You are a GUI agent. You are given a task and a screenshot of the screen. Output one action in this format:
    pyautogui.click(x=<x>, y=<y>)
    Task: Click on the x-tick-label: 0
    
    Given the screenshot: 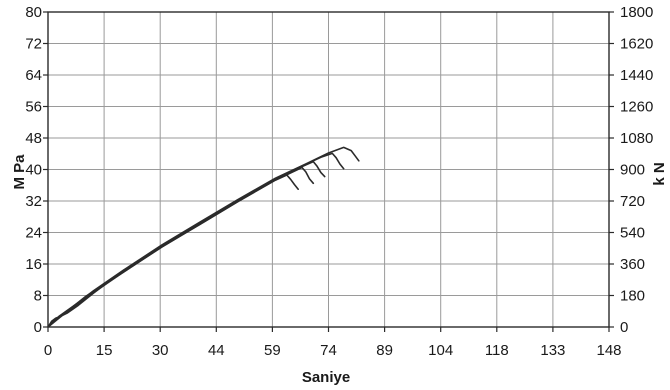 What is the action you would take?
    pyautogui.click(x=48, y=350)
    